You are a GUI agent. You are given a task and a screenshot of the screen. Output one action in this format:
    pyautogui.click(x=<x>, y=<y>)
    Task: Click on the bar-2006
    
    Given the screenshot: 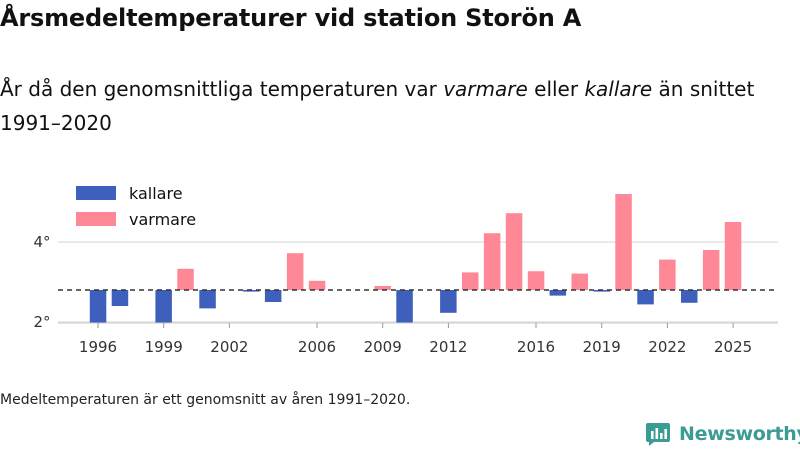 What is the action you would take?
    pyautogui.click(x=317, y=285)
    